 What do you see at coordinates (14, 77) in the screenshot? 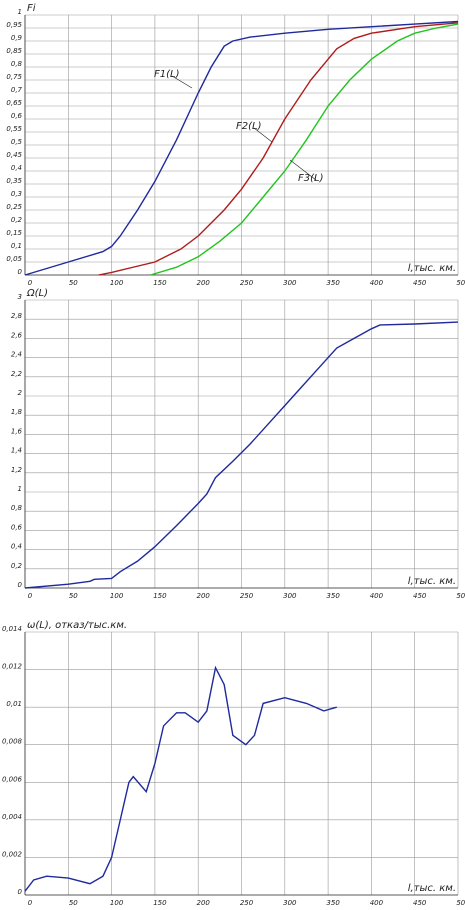
I see `y-tick-label: 0,75` at bounding box center [14, 77].